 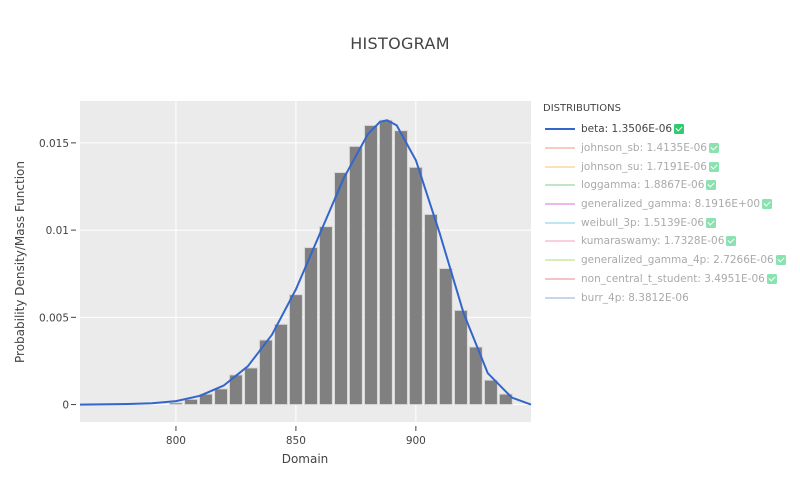 What do you see at coordinates (57, 275) in the screenshot?
I see `y-axis-ticks: 0 0.005 0.01 0.015` at bounding box center [57, 275].